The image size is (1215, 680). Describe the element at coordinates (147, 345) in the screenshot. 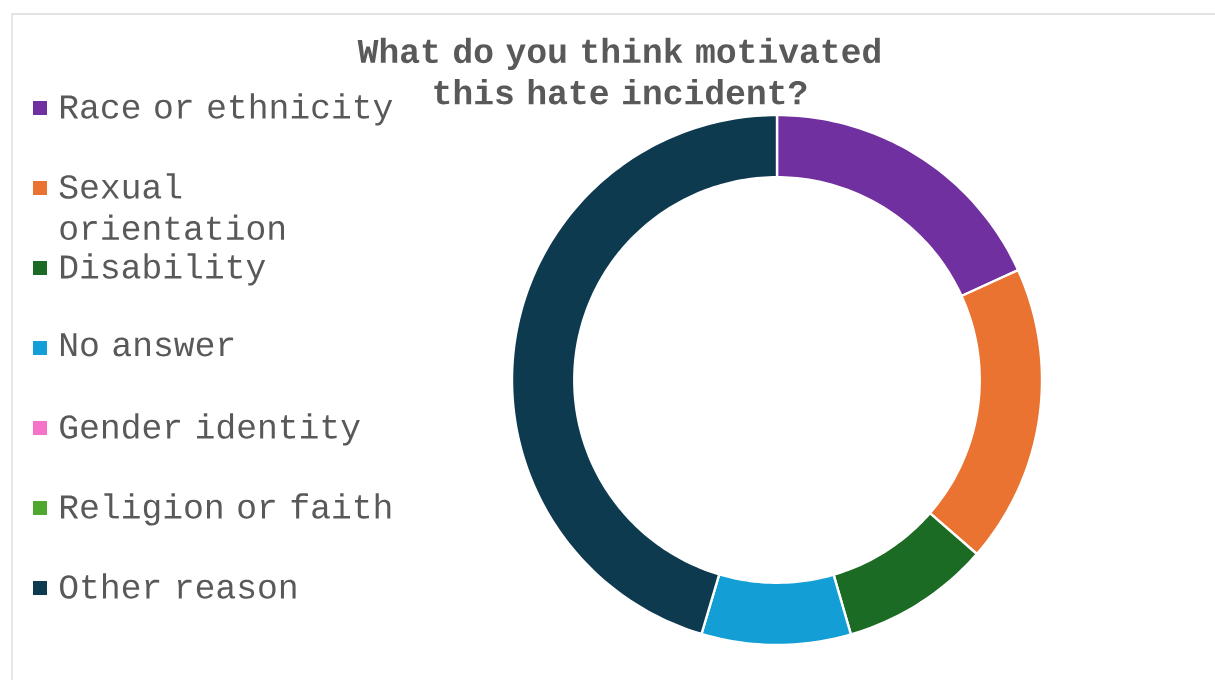

I see `legend-label: No answer` at that location.